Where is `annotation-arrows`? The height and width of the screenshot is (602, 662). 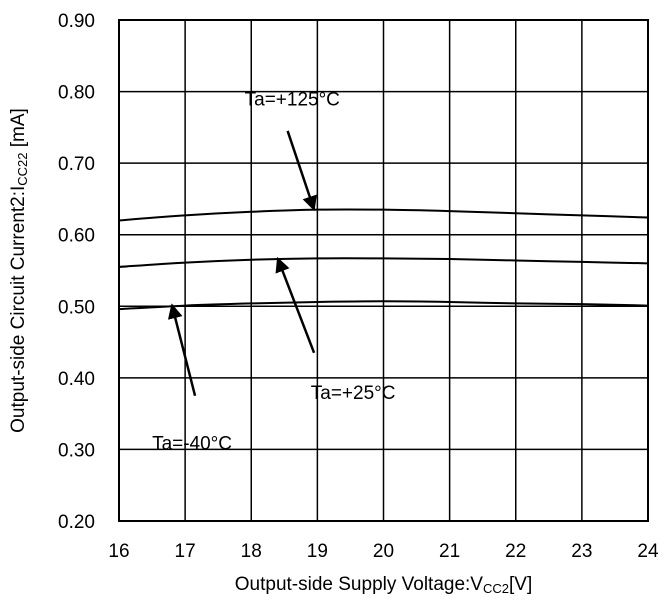
annotation-arrows is located at coordinates (242, 263).